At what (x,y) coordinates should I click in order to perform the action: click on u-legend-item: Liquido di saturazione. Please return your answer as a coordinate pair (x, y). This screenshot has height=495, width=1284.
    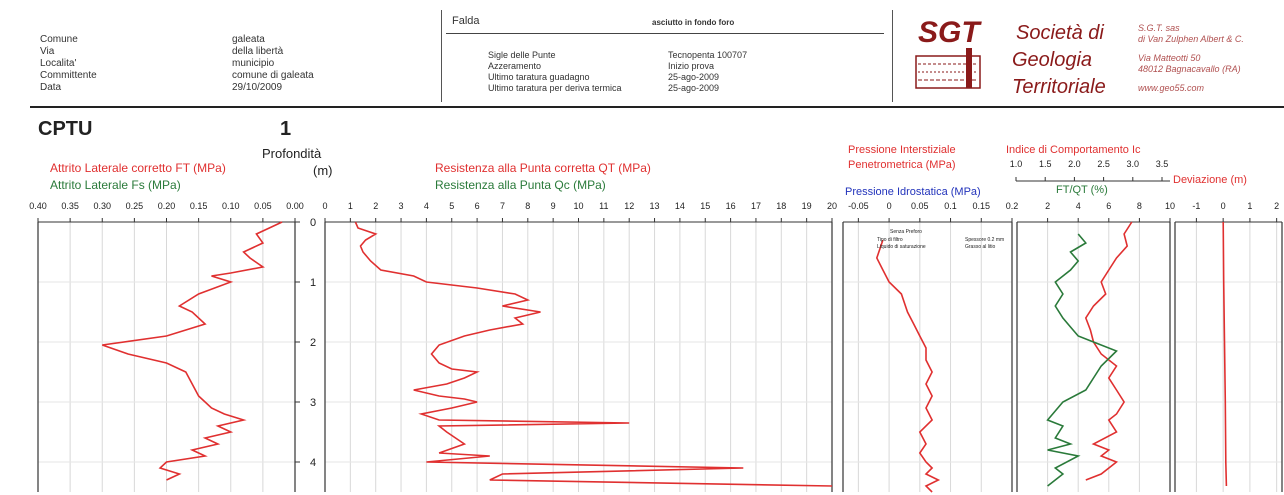
    Looking at the image, I should click on (901, 247).